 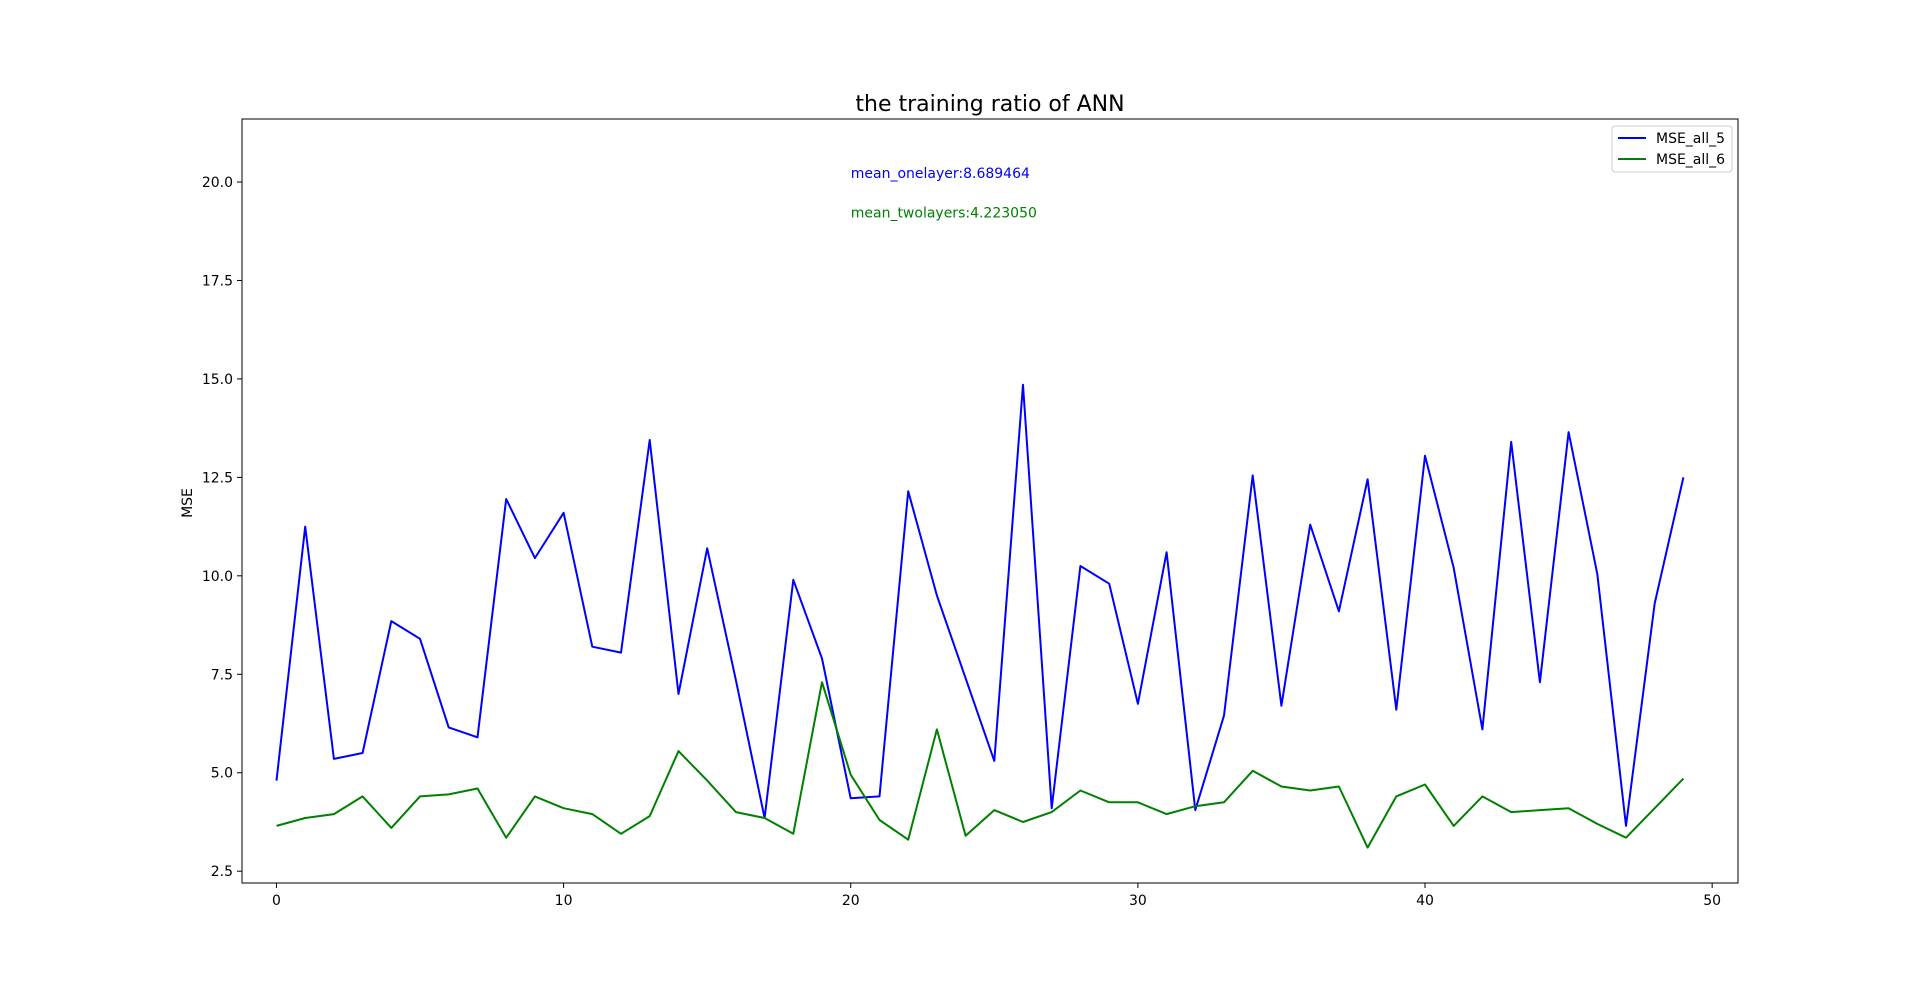 I want to click on annotation-2: mean_twolayers:4.223050, so click(x=944, y=213).